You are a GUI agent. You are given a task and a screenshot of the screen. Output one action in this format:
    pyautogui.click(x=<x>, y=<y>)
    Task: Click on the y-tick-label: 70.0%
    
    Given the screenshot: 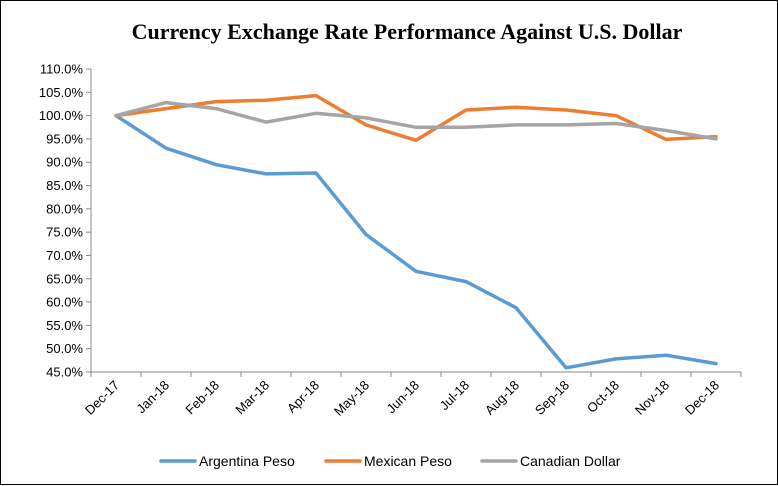 What is the action you would take?
    pyautogui.click(x=64, y=255)
    